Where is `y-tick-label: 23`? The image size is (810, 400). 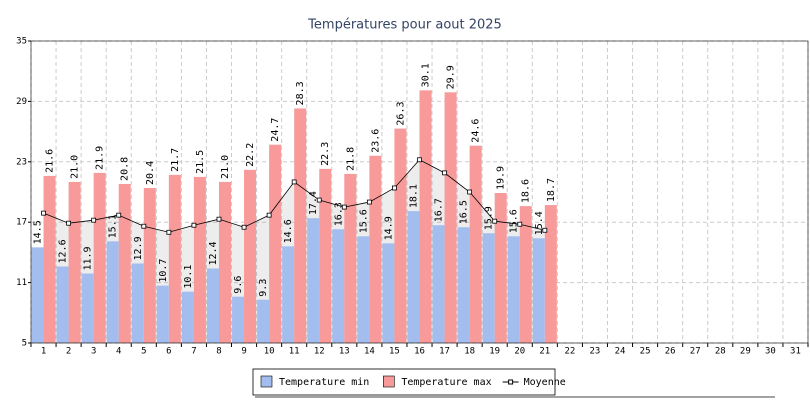 y-tick-label: 23 is located at coordinates (21, 162).